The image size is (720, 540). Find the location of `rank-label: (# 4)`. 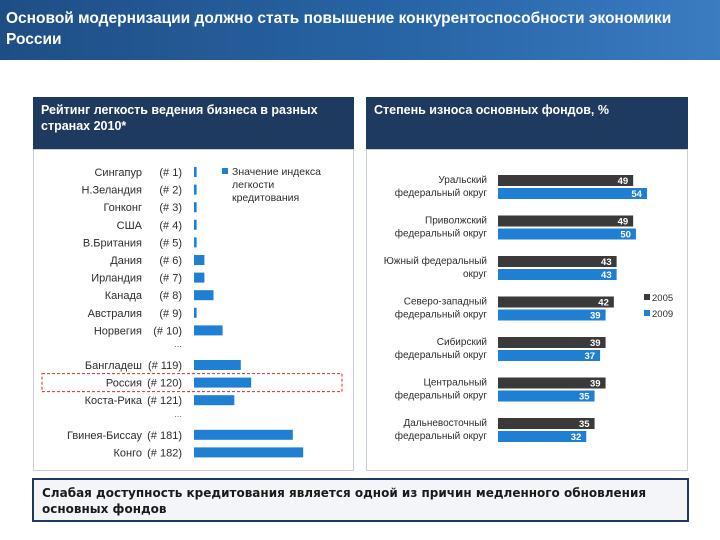

rank-label: (# 4) is located at coordinates (170, 226).